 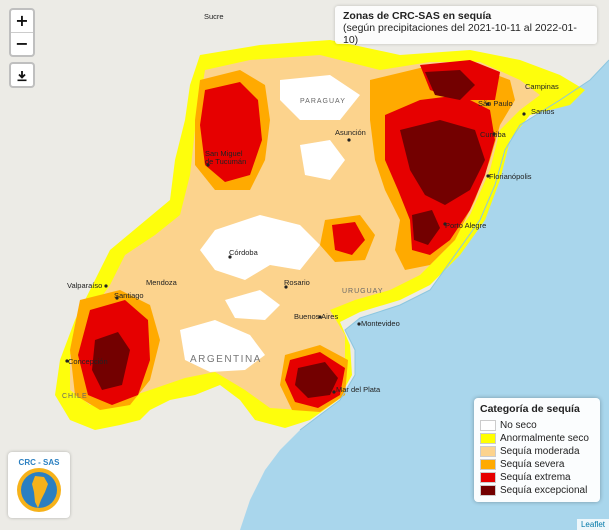 What do you see at coordinates (316, 316) in the screenshot?
I see `label-buenos-aires: Buenos Aires` at bounding box center [316, 316].